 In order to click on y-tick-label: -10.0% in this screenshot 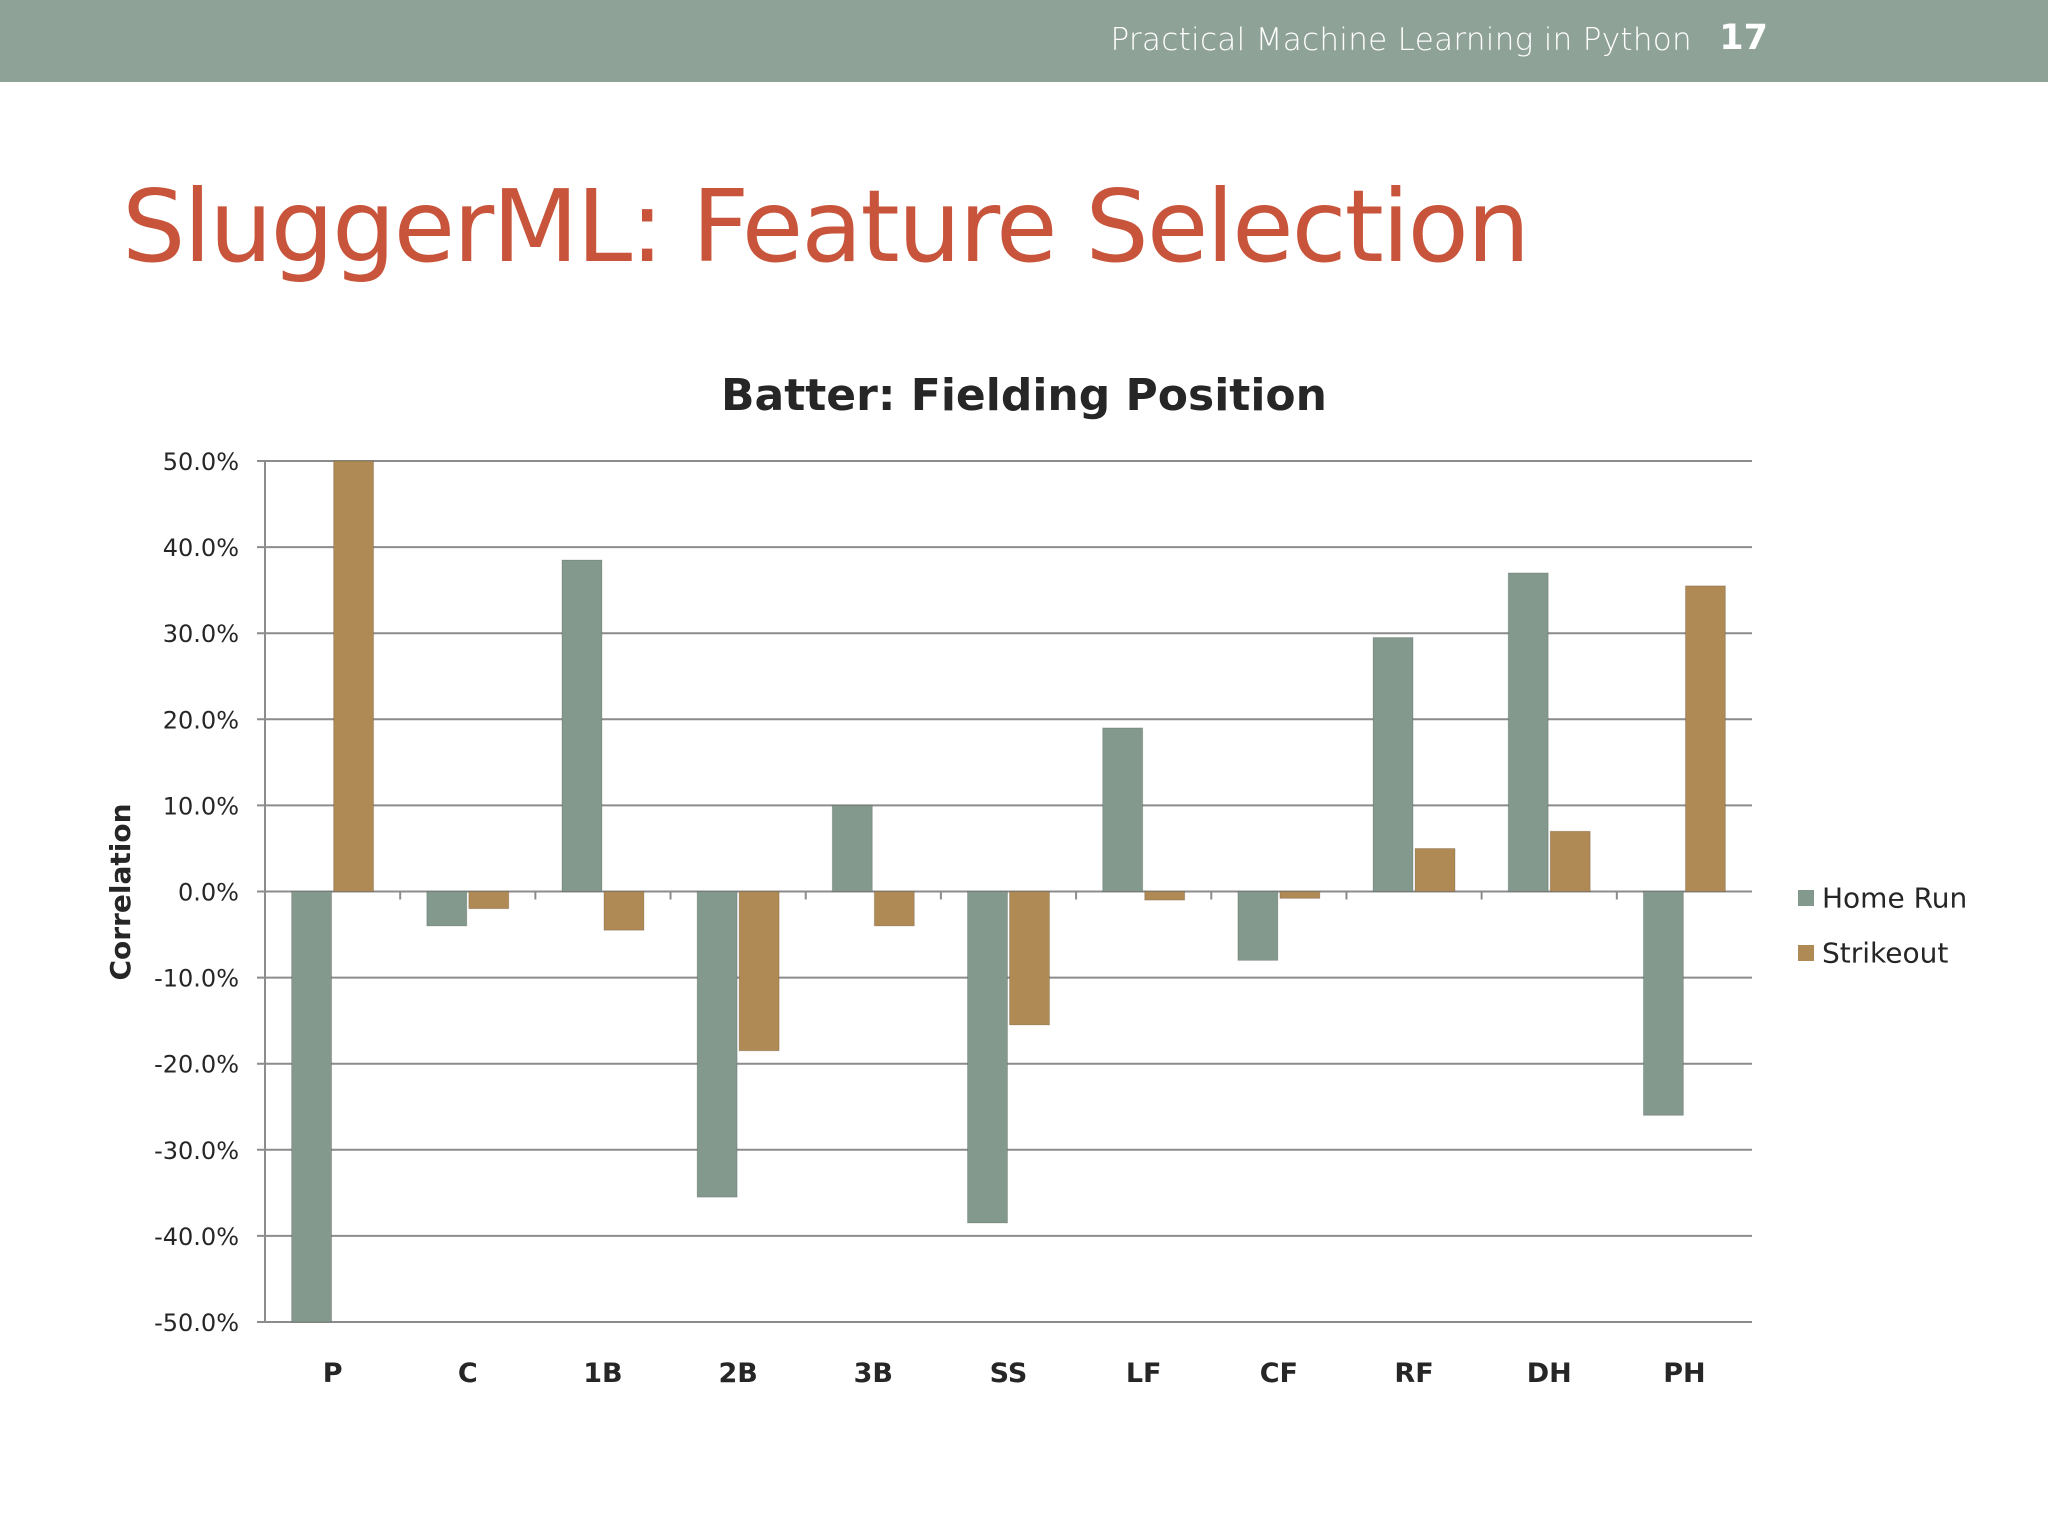, I will do `click(196, 979)`.